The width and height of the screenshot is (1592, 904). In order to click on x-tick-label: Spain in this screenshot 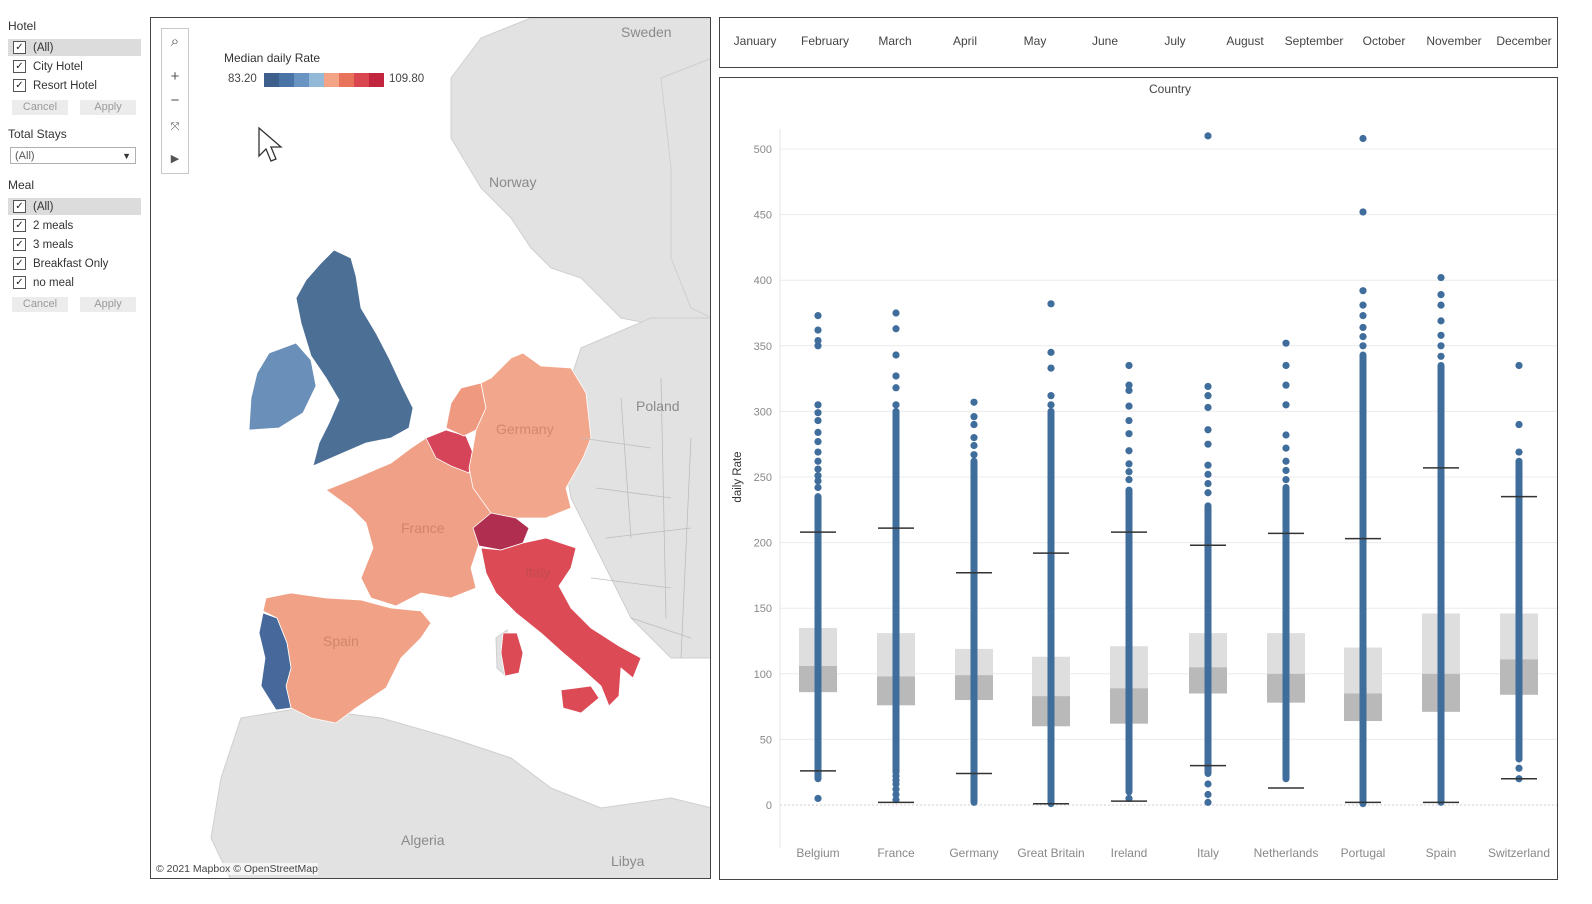, I will do `click(1441, 853)`.